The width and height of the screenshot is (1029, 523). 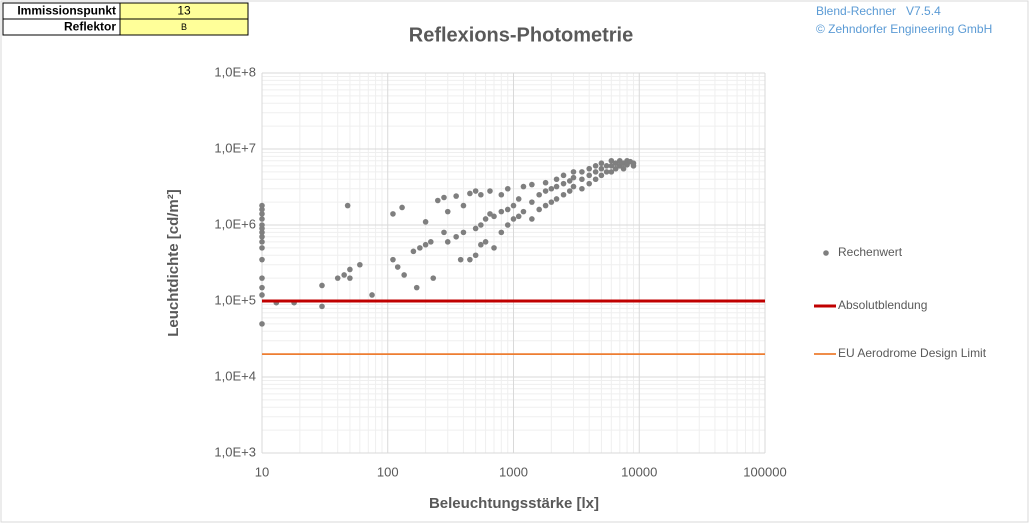 I want to click on legend-label: Absolutblendung, so click(x=882, y=305).